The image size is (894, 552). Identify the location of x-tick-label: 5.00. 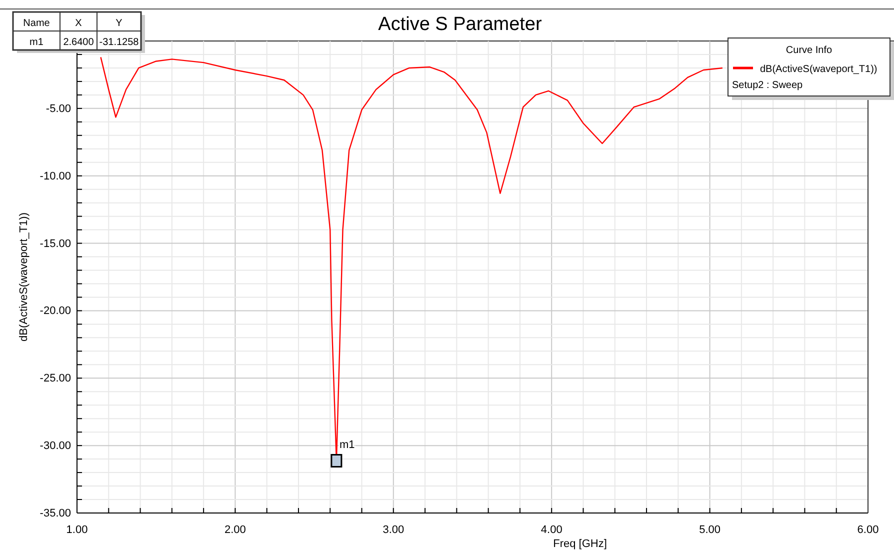
(710, 530).